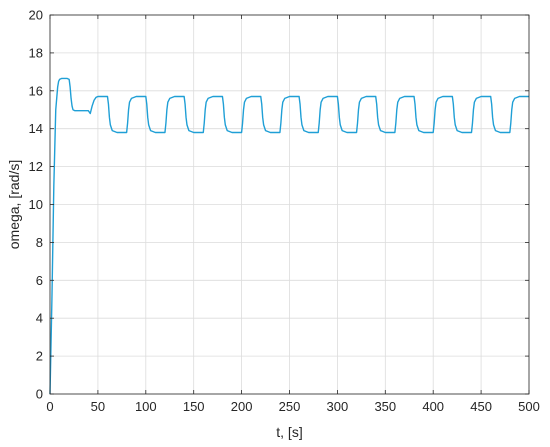 This screenshot has height=447, width=550. Describe the element at coordinates (146, 406) in the screenshot. I see `x-tick-label: 100` at that location.